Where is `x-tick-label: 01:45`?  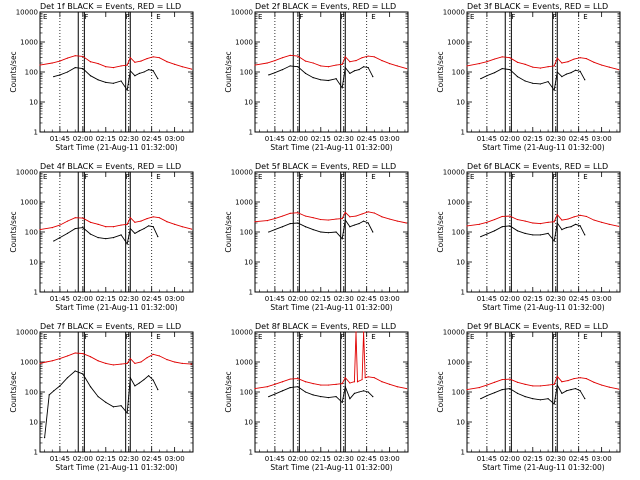
x-tick-label: 01:45 is located at coordinates (275, 299).